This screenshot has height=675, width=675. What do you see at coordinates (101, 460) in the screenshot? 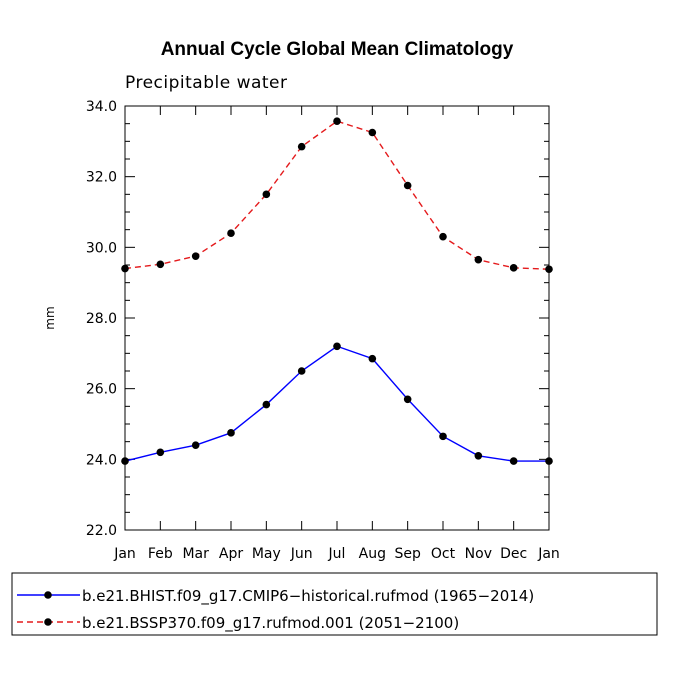
I see `y-tick-label: 24.0` at bounding box center [101, 460].